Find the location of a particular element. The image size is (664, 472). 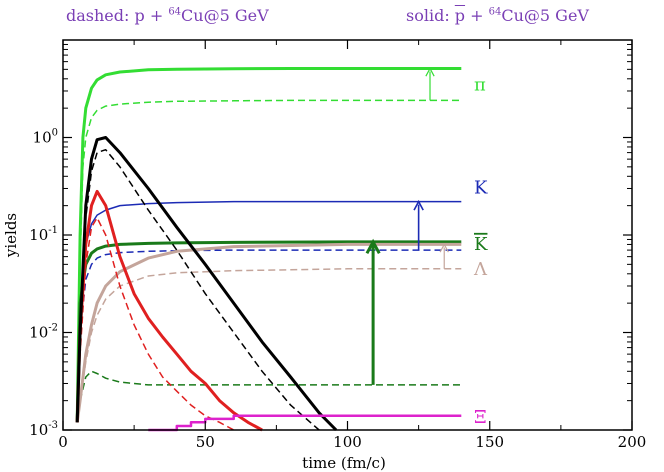

x-tick-label: 150 is located at coordinates (489, 442).